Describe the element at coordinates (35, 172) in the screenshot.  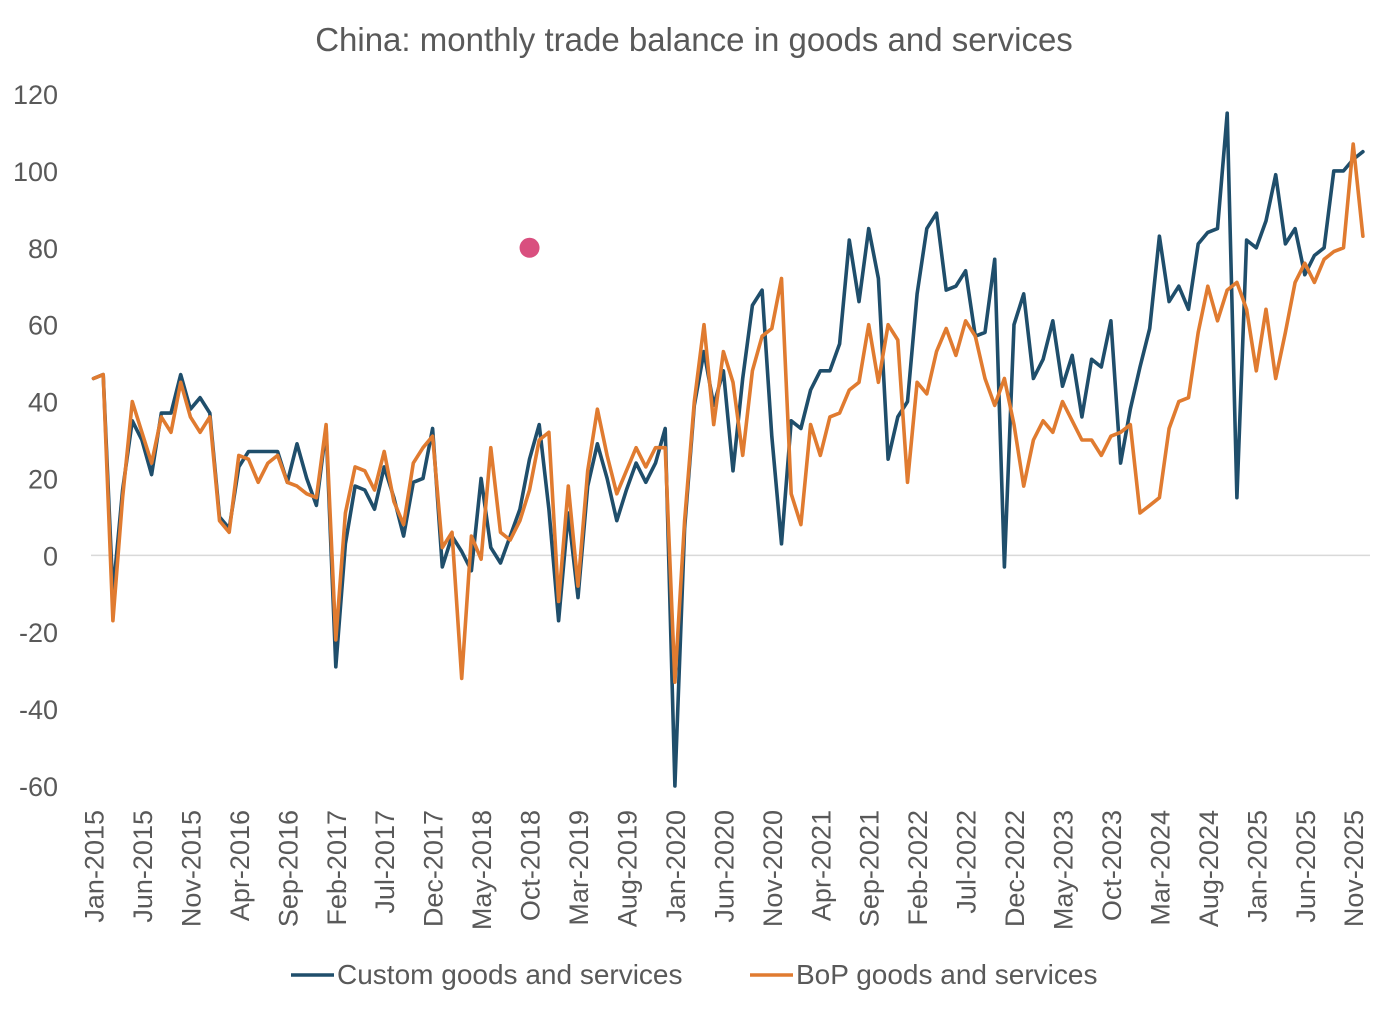
I see `y-tick-label: 100` at that location.